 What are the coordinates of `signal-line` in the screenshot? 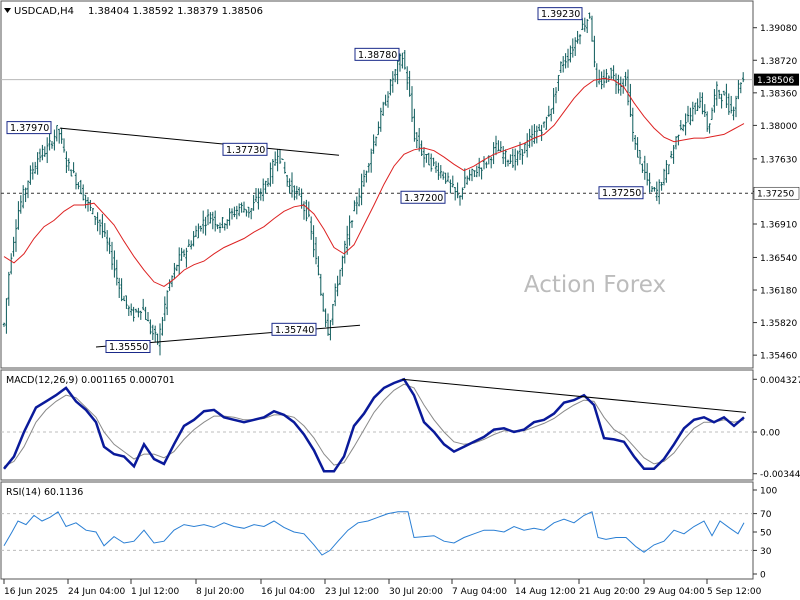 It's located at (374, 425).